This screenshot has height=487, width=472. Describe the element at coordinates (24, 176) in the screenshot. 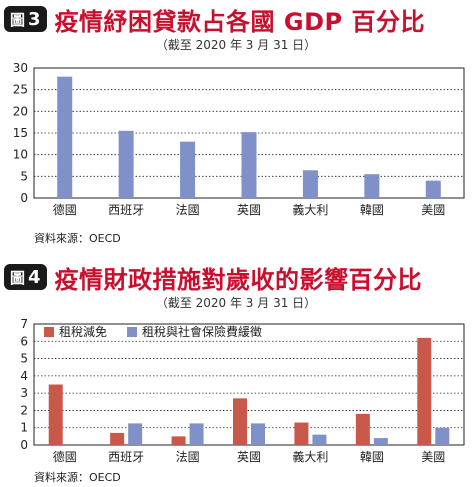

I see `figure-3-y-tick-label: 5` at that location.